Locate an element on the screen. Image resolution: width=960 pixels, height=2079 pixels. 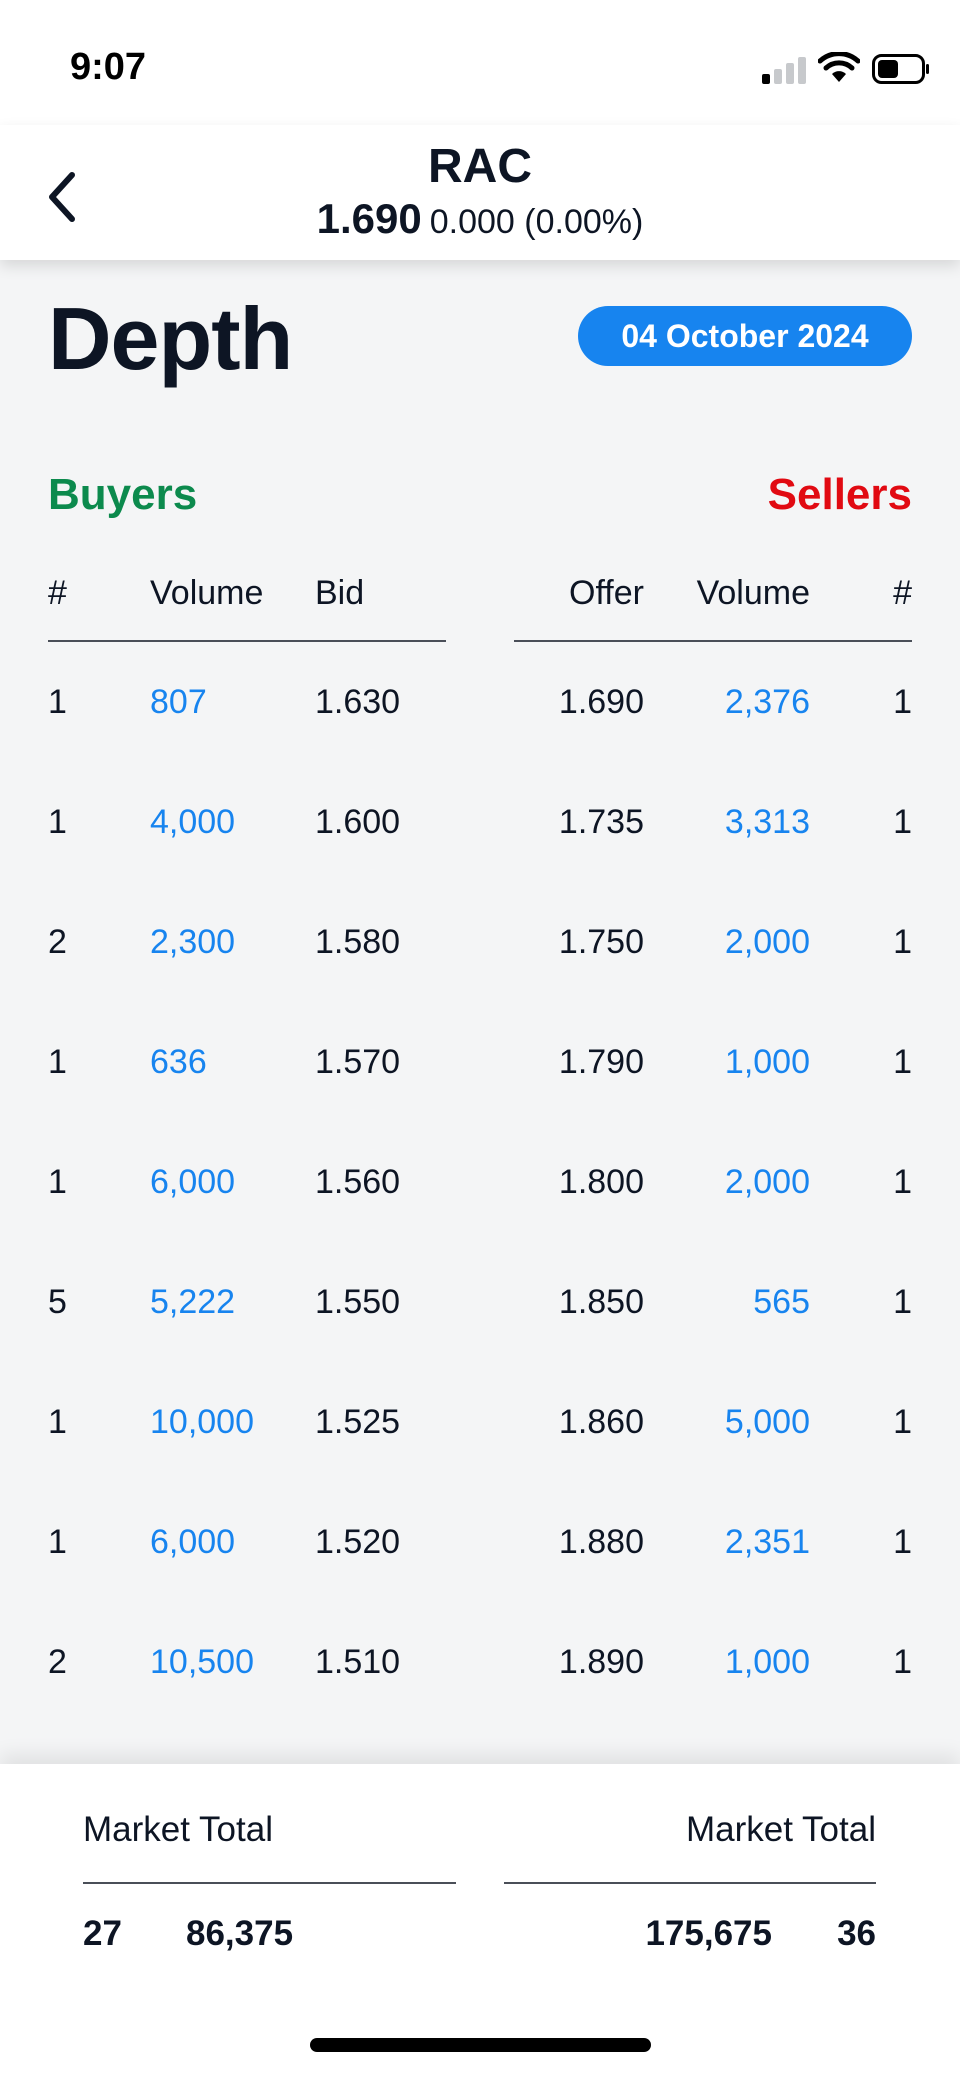
buy-total-count: 27 is located at coordinates (102, 1933).